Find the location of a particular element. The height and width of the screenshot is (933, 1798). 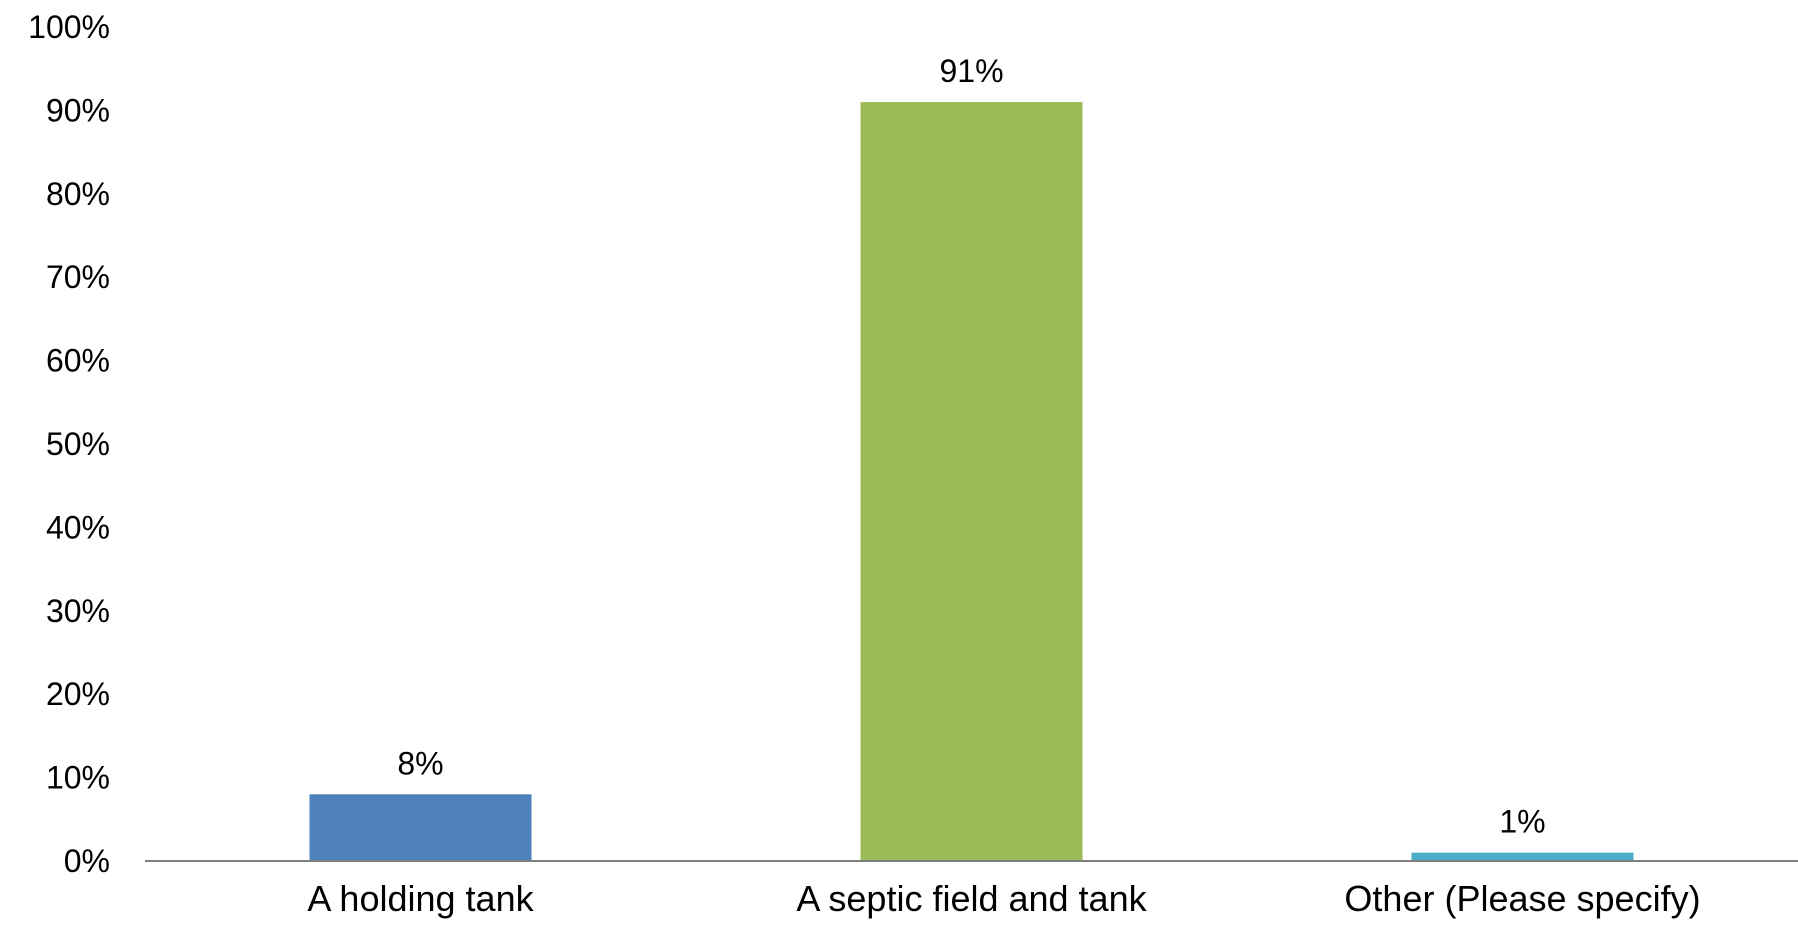

category-label: A holding tank is located at coordinates (420, 898).